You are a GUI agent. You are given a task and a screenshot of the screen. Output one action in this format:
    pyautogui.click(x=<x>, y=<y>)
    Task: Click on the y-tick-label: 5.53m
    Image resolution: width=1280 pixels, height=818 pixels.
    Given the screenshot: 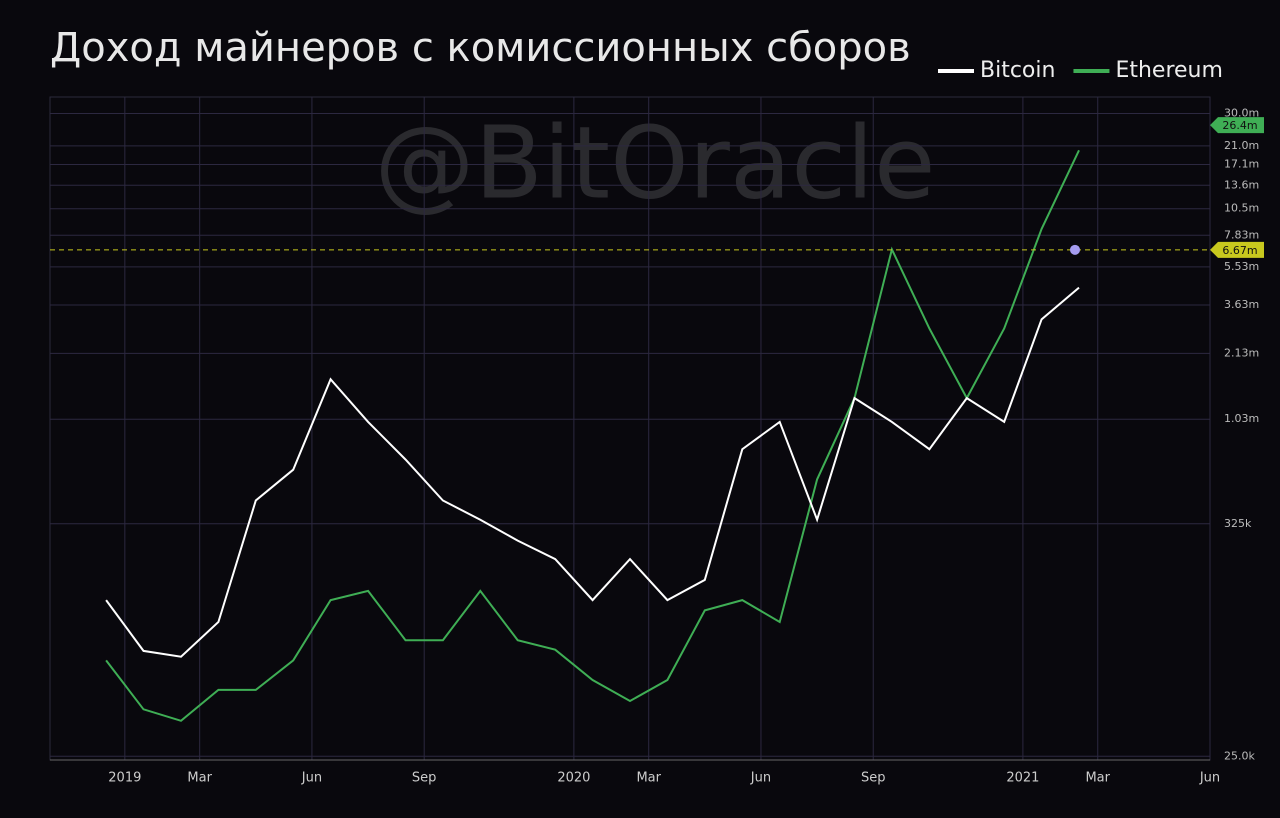 What is the action you would take?
    pyautogui.click(x=1241, y=266)
    